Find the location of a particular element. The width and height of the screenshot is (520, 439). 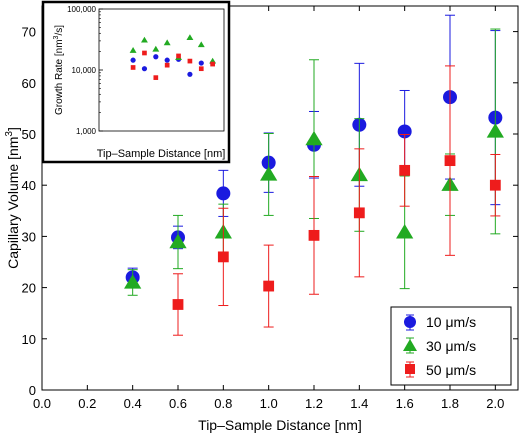

legend: 10 μm/s 30 μm/s 50 μm/s is located at coordinates (451, 346).